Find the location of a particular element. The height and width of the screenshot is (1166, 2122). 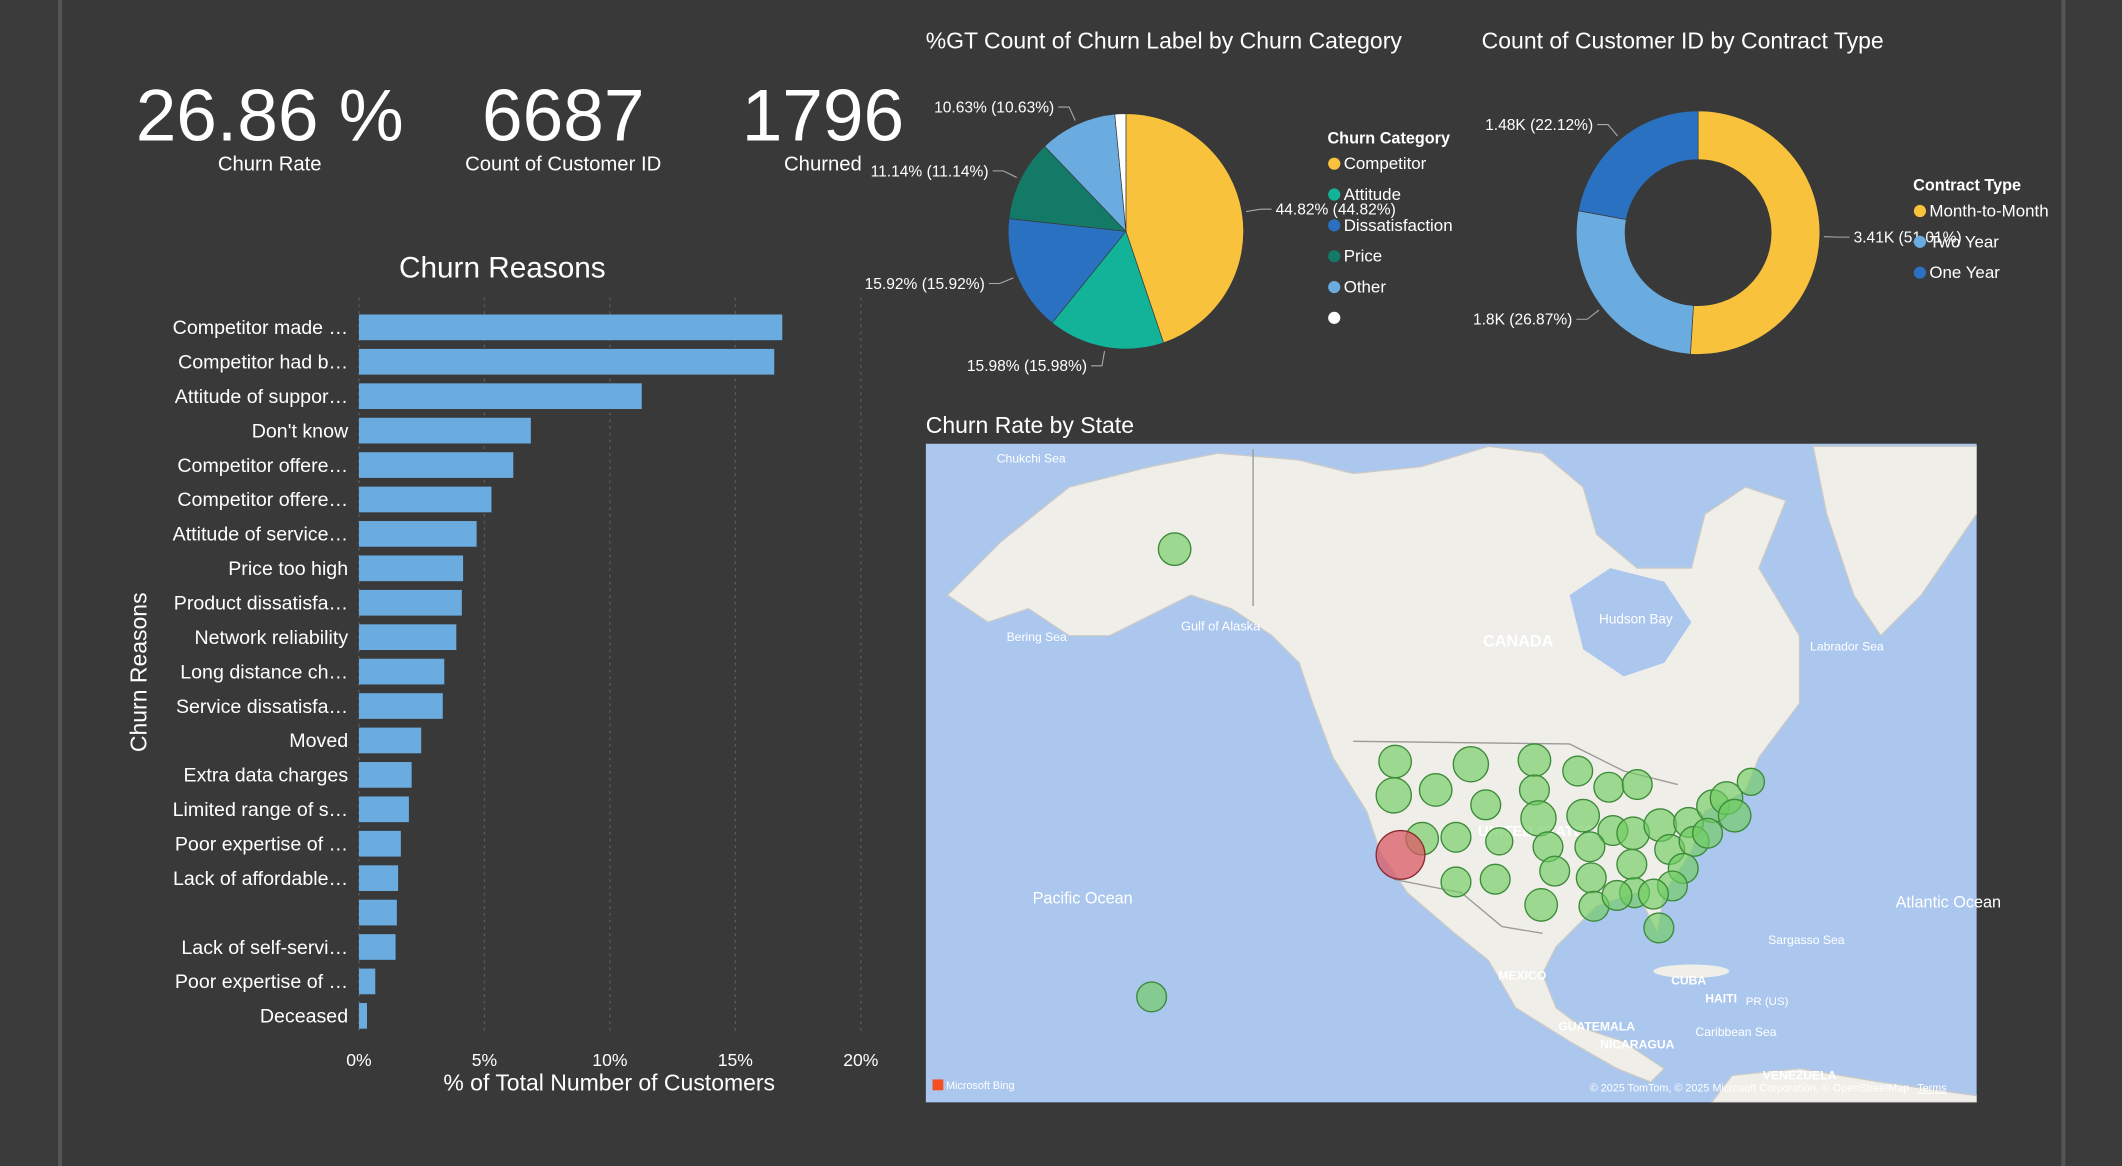

chart-title: Churn Rate by State is located at coordinates (1030, 425).